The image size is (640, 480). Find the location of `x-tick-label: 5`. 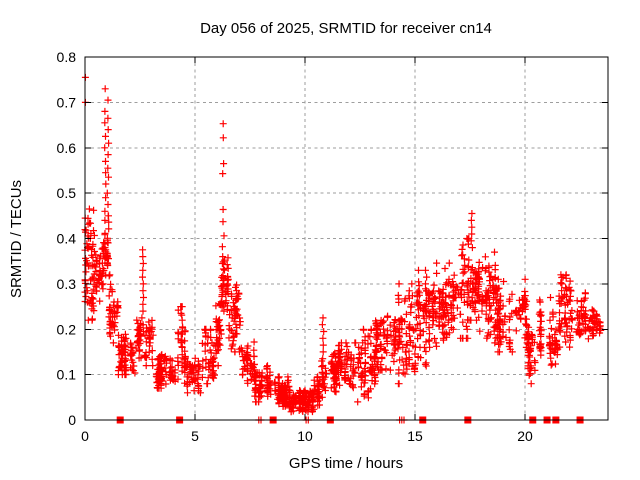

x-tick-label: 5 is located at coordinates (195, 436).